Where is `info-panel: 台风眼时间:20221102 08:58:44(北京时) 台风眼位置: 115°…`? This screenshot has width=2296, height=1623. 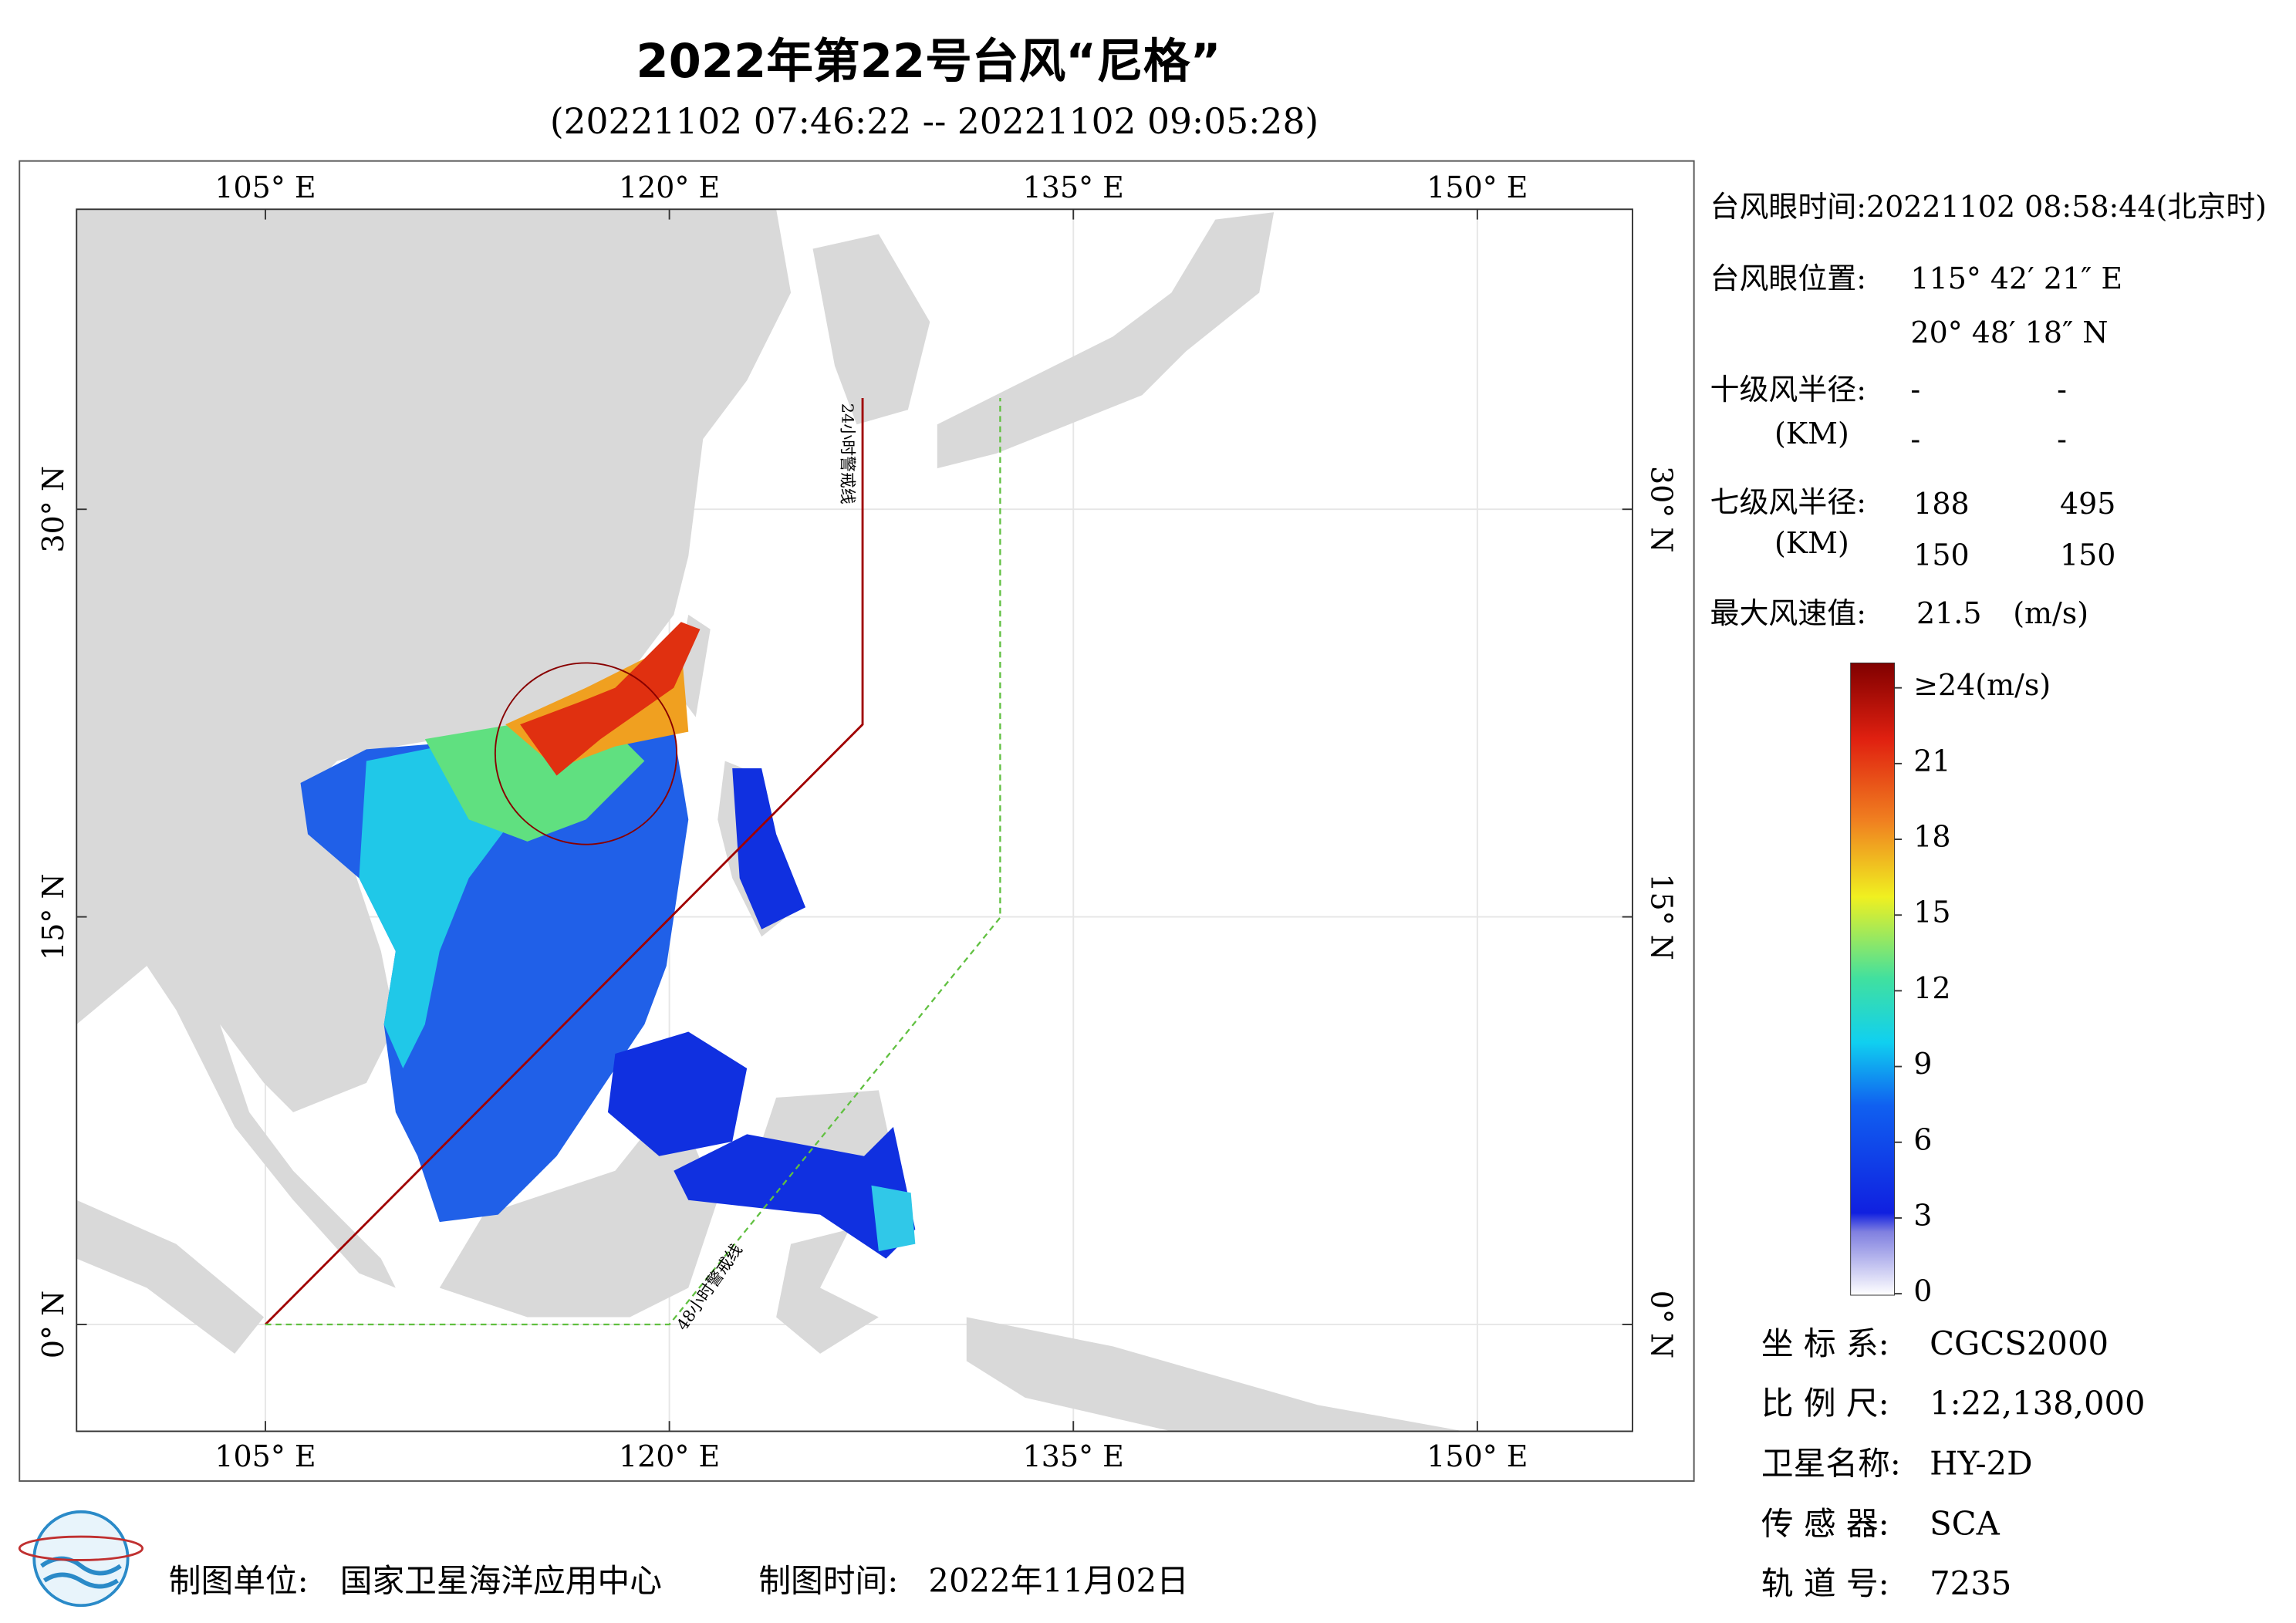
info-panel: 台风眼时间:20221102 08:58:44(北京时) 台风眼位置: 115°… is located at coordinates (1988, 410).